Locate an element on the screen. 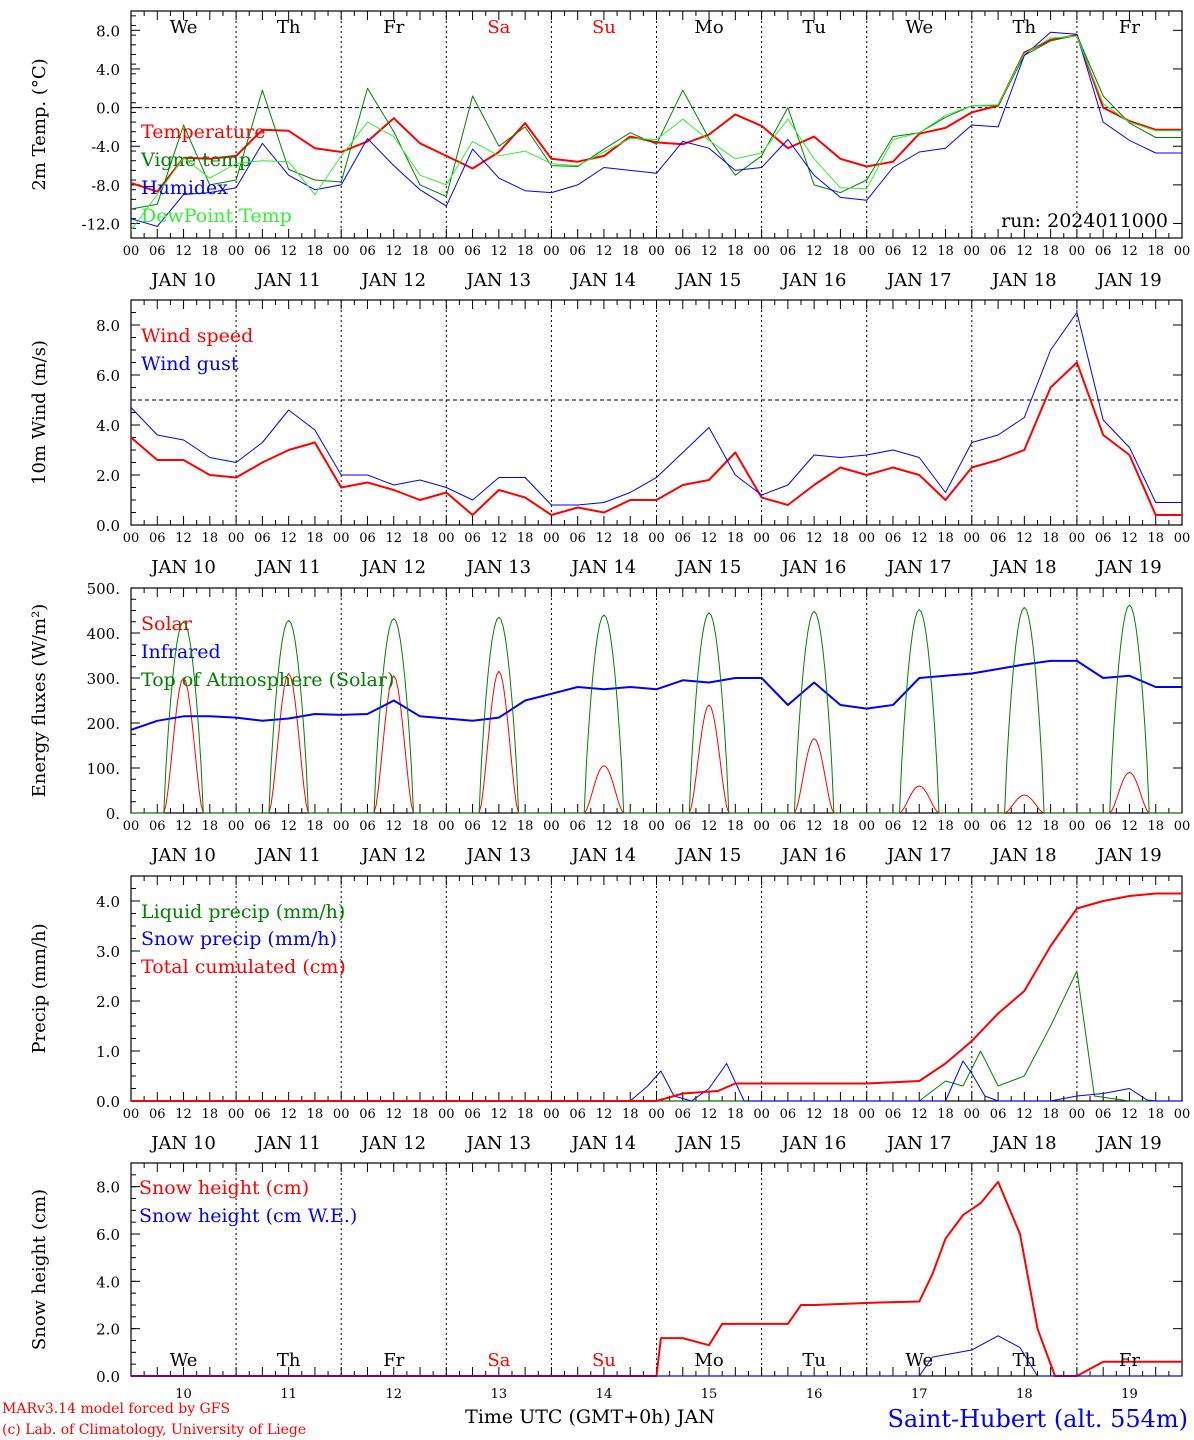 This screenshot has height=1440, width=1194. panel5-day-number: 13 is located at coordinates (499, 1394).